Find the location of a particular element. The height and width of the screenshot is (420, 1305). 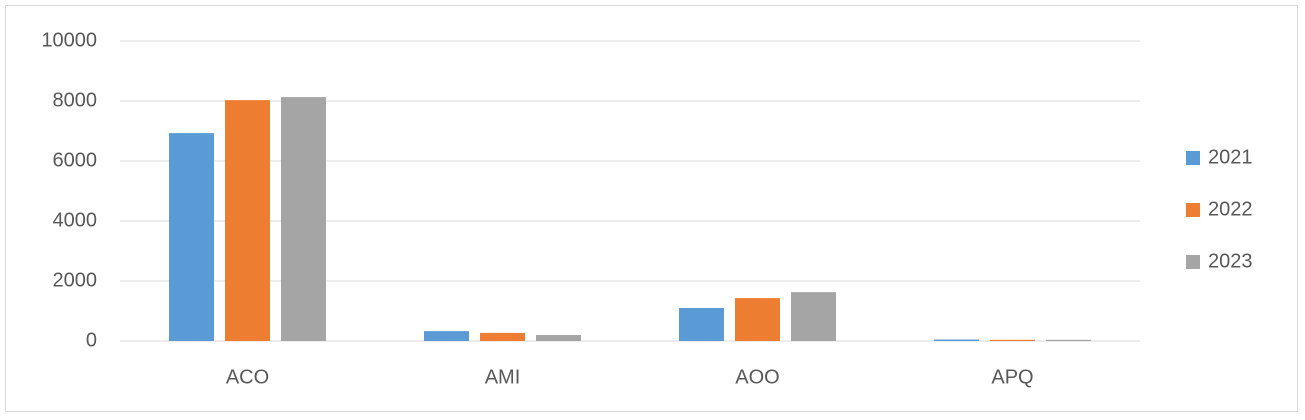

y-tick-label: 2000 is located at coordinates (75, 280).